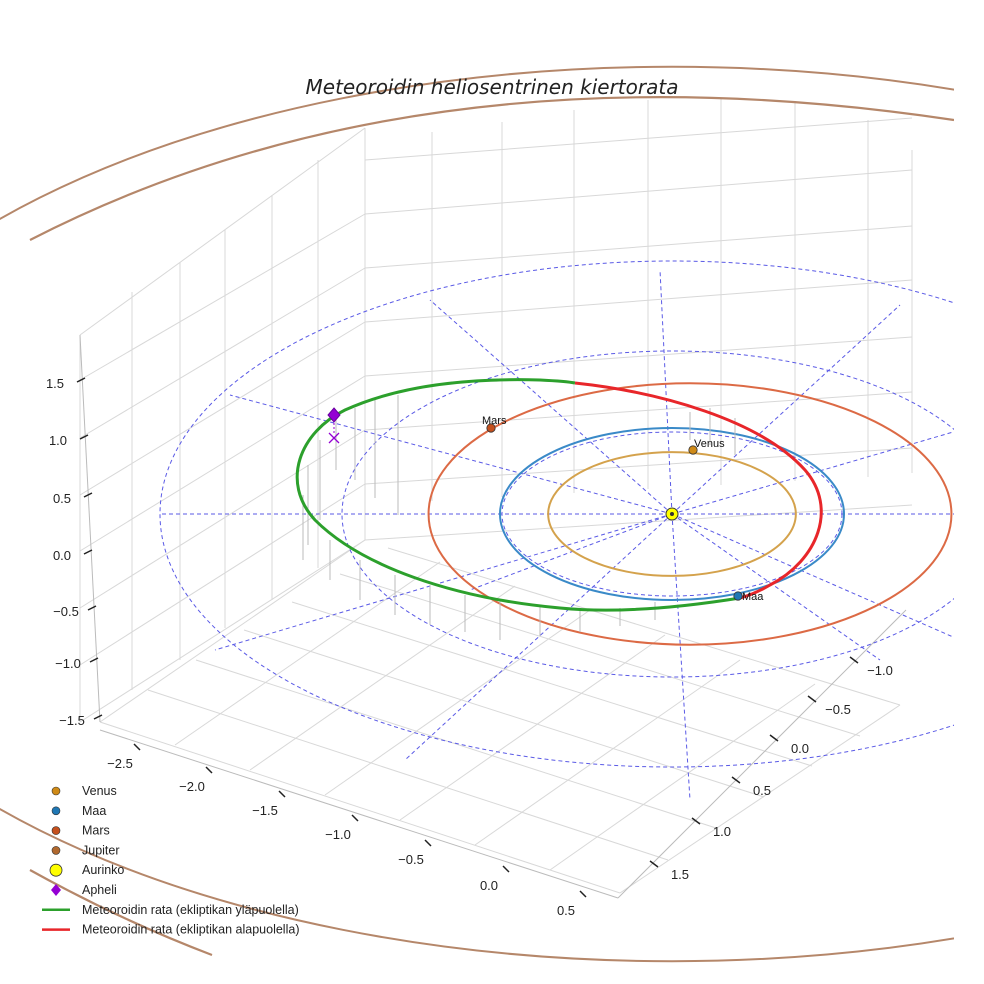 This screenshot has width=984, height=984. Describe the element at coordinates (334, 415) in the screenshot. I see `aphelion-marker` at that location.